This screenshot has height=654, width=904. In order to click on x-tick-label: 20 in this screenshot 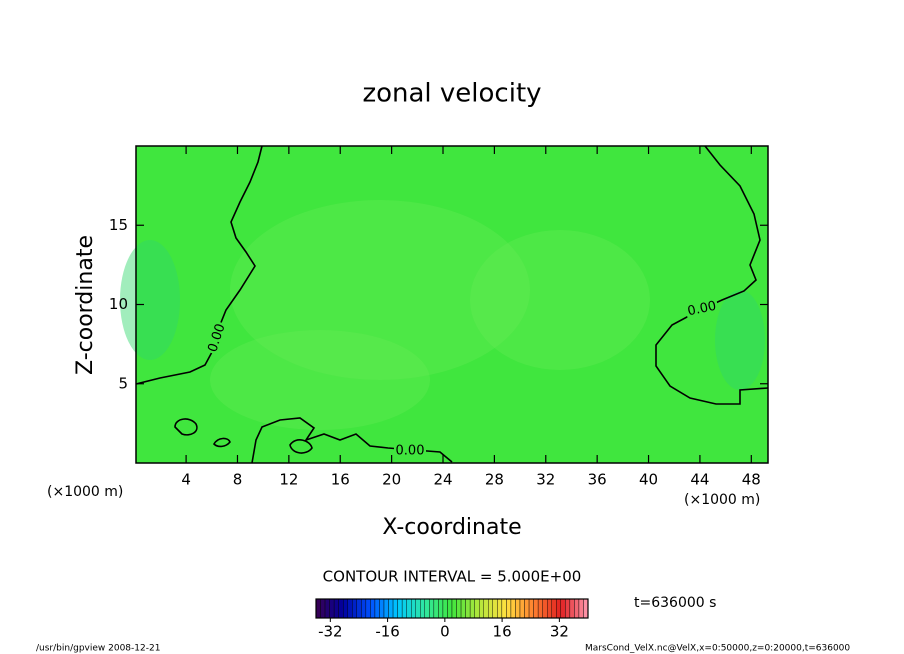, I will do `click(391, 480)`.